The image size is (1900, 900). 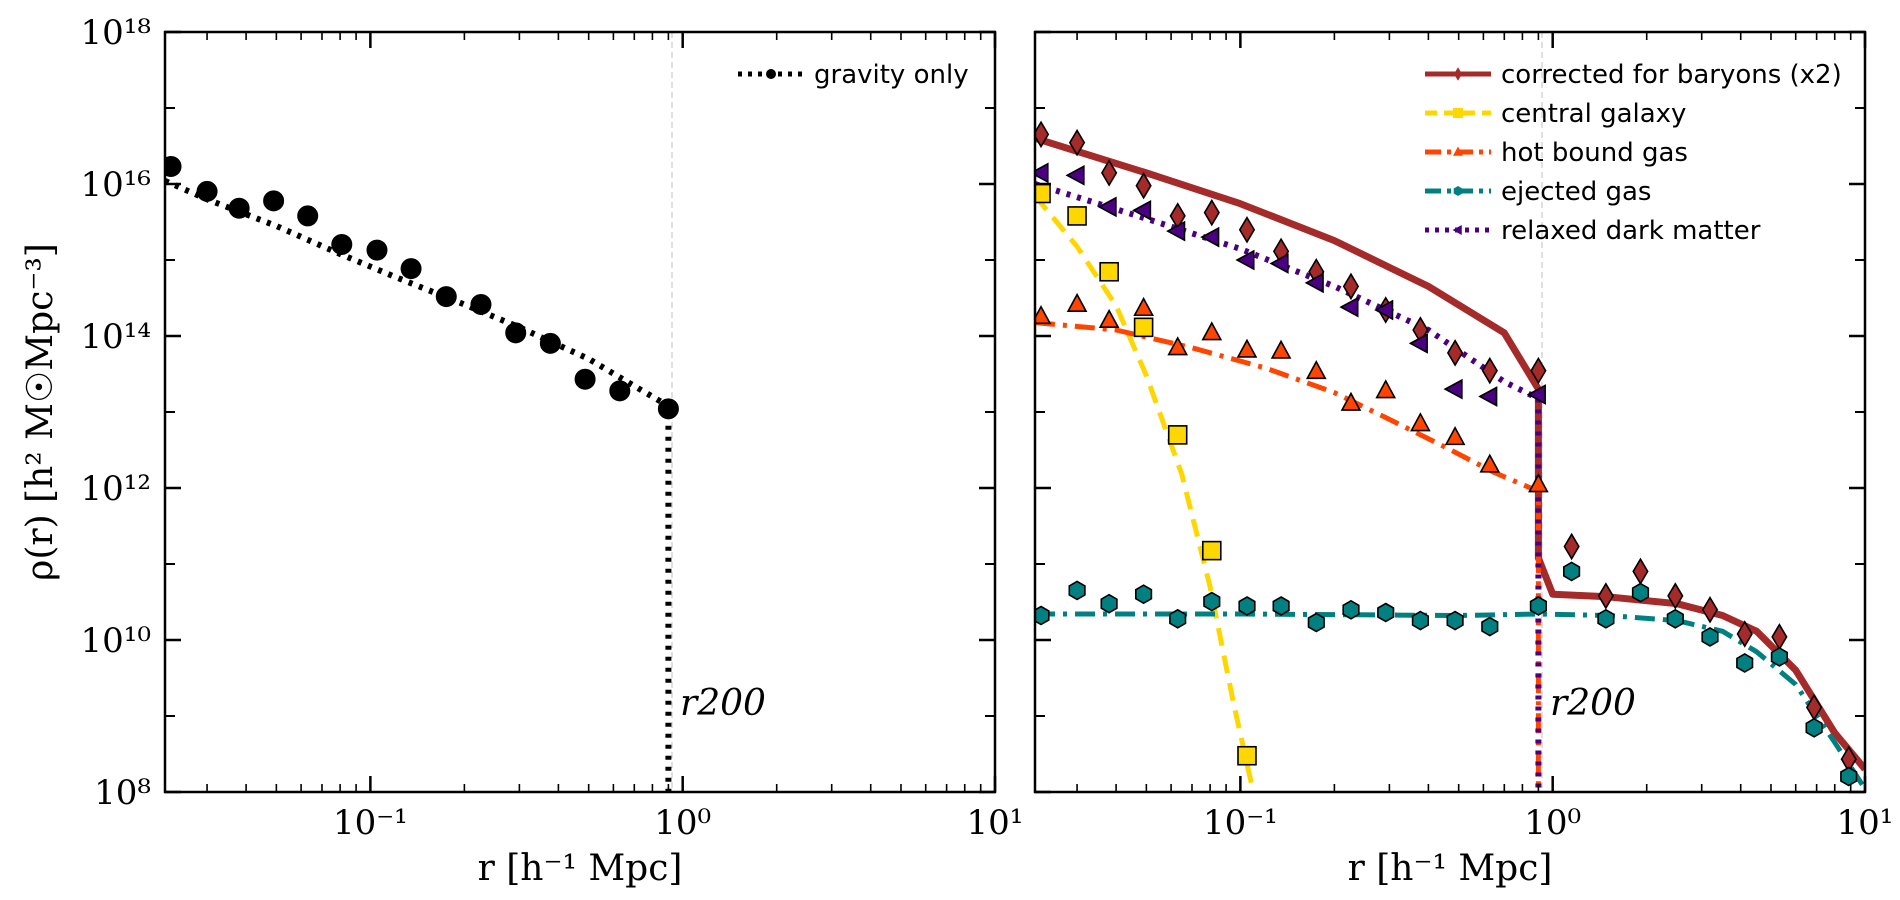 I want to click on legend-label-corrected-for-baryons-x2: corrected for baryons (x2), so click(x=1671, y=75).